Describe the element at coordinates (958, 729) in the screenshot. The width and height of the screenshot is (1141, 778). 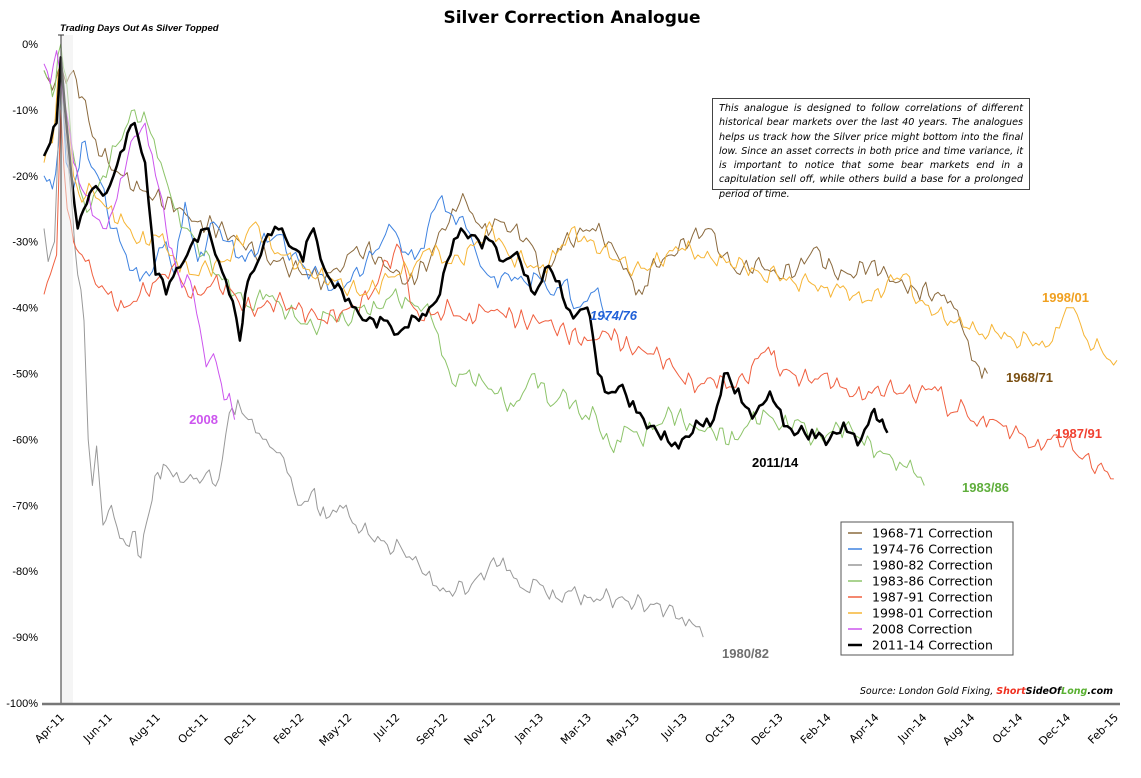
I see `x-tick-label: Aug-14` at that location.